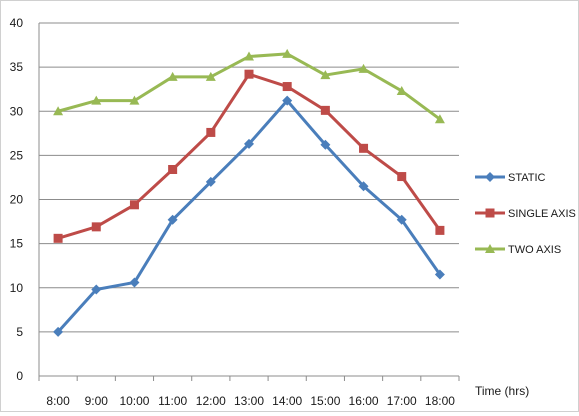 The width and height of the screenshot is (579, 416). I want to click on x-tick-label: 18:00, so click(440, 401).